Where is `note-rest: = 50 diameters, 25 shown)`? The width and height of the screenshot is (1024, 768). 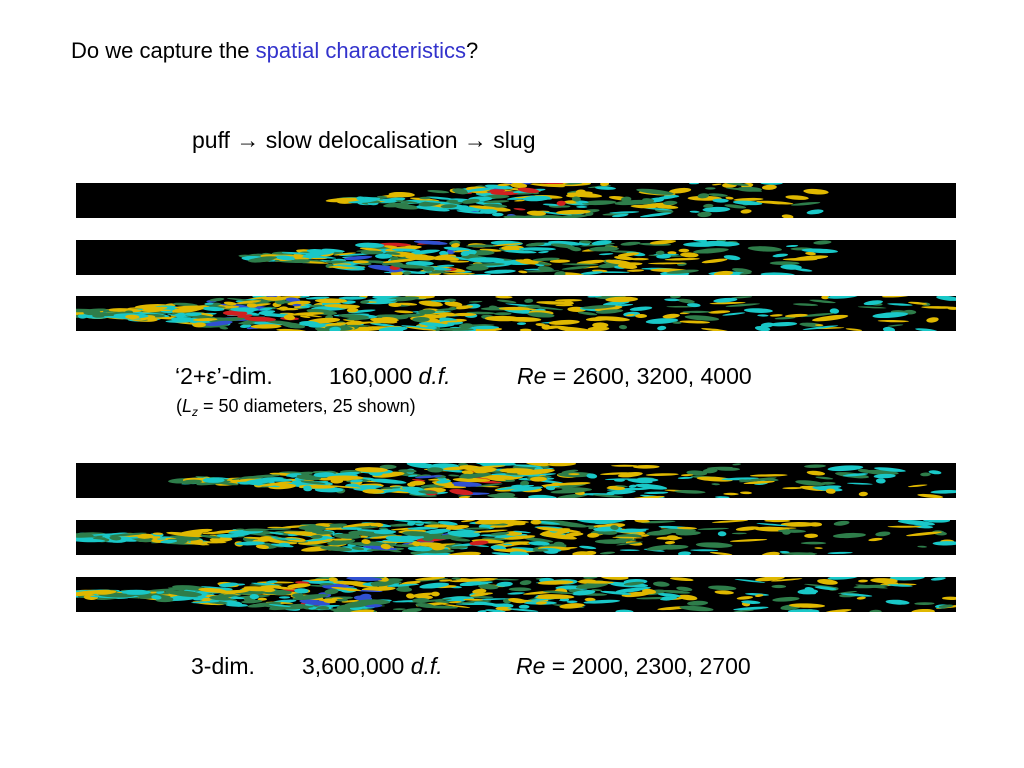
note-rest: = 50 diameters, 25 shown) is located at coordinates (307, 406).